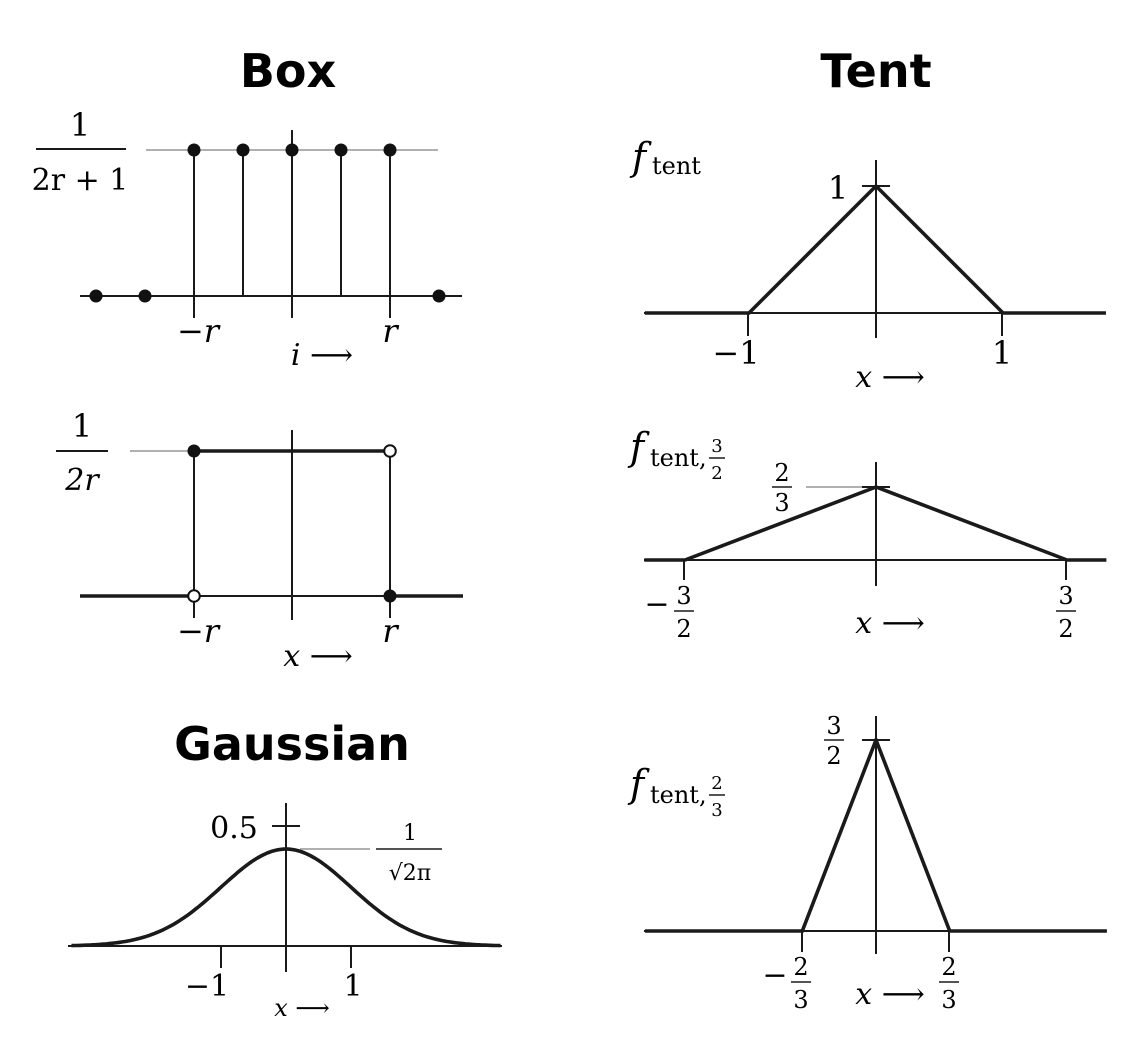 The width and height of the screenshot is (1143, 1056). What do you see at coordinates (889, 994) in the screenshot?
I see `tent-3-x-label: x ⟶` at bounding box center [889, 994].